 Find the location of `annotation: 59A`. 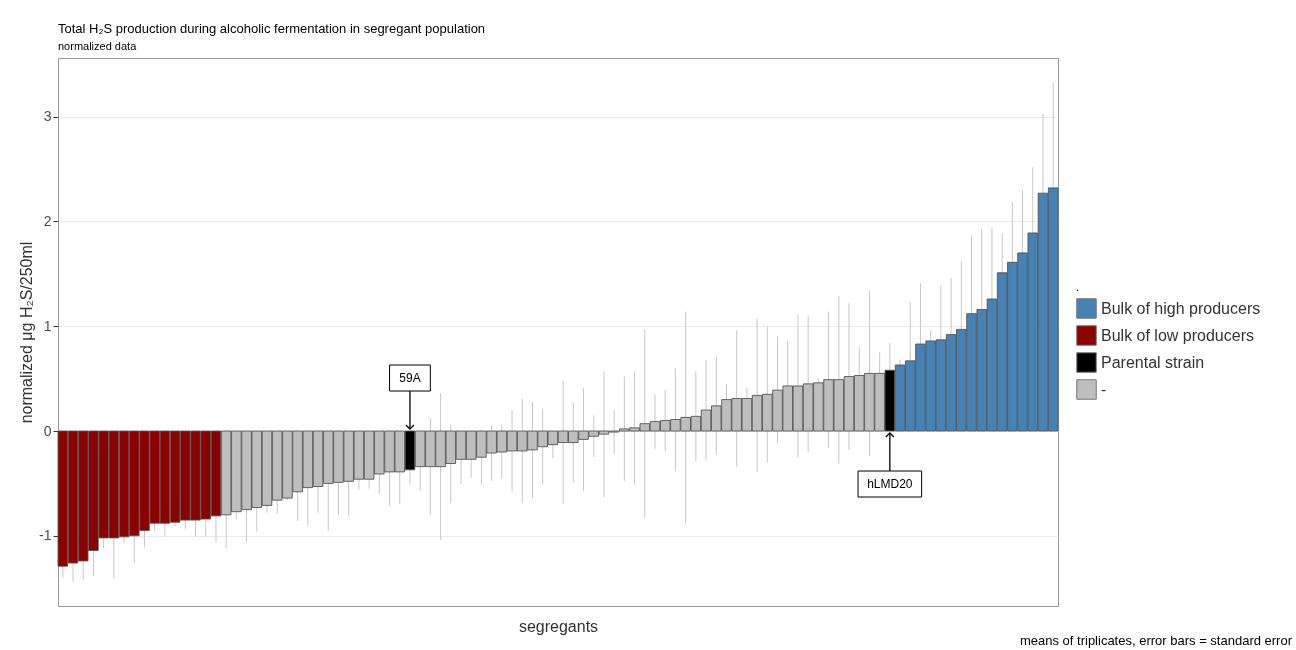

annotation: 59A is located at coordinates (410, 378).